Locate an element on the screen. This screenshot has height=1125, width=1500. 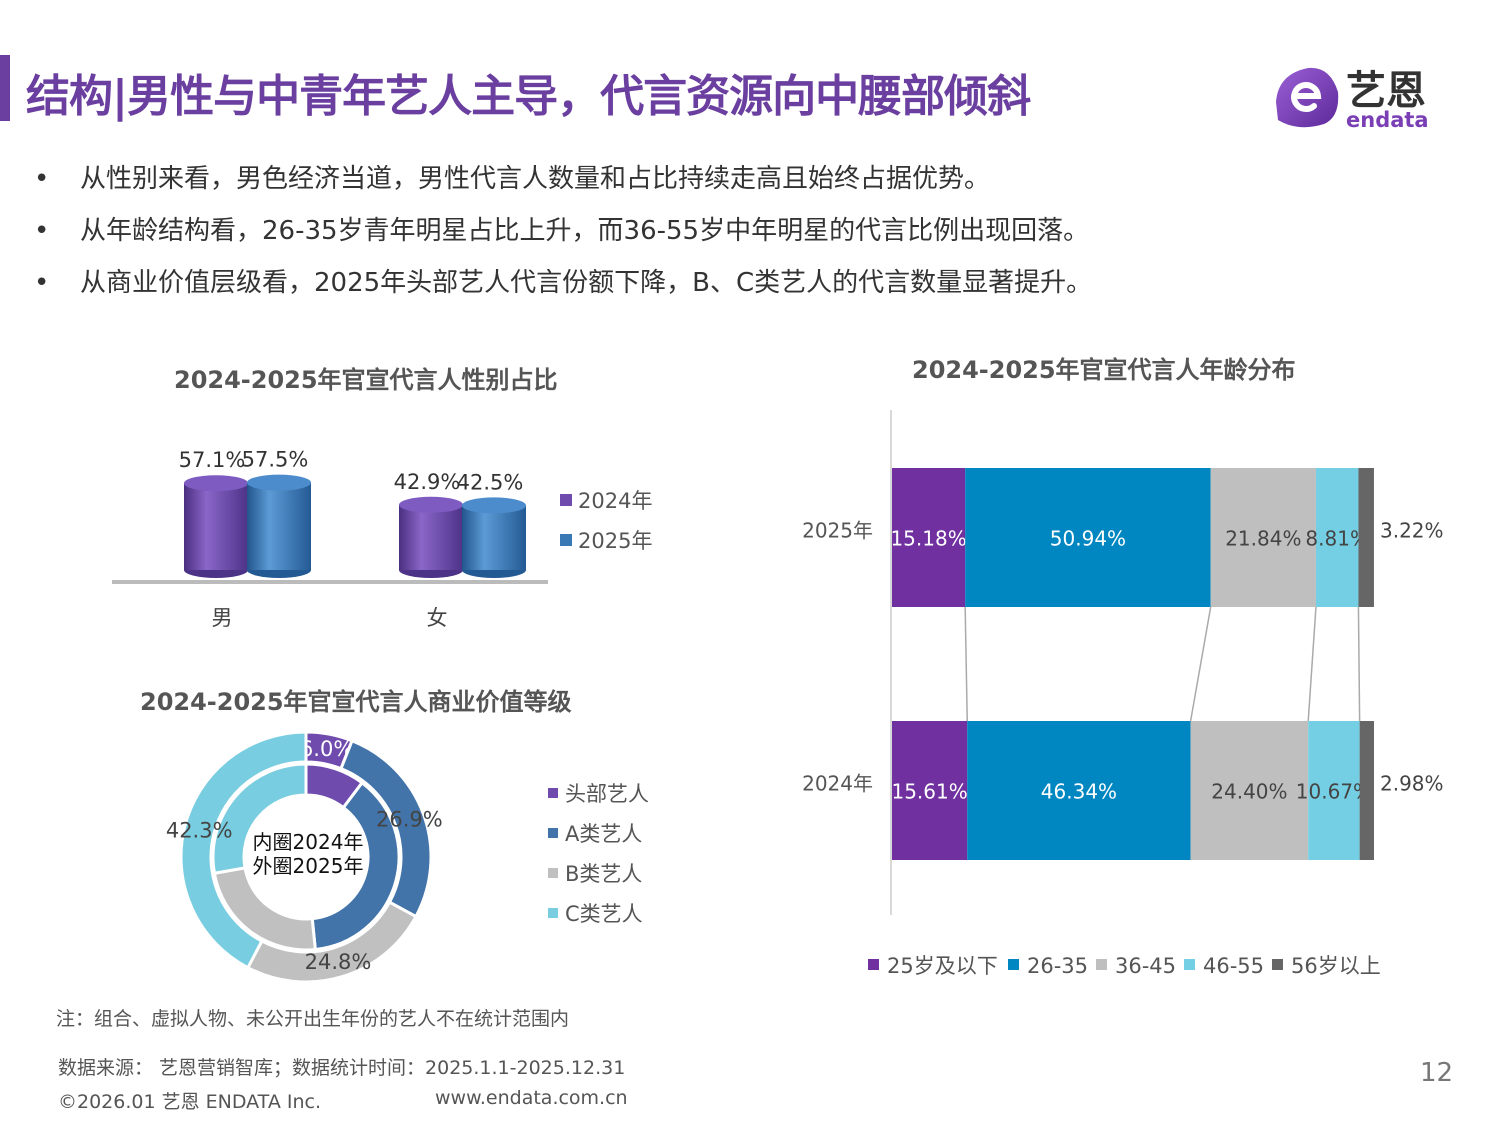
legend-label: 36-45 is located at coordinates (1145, 966).